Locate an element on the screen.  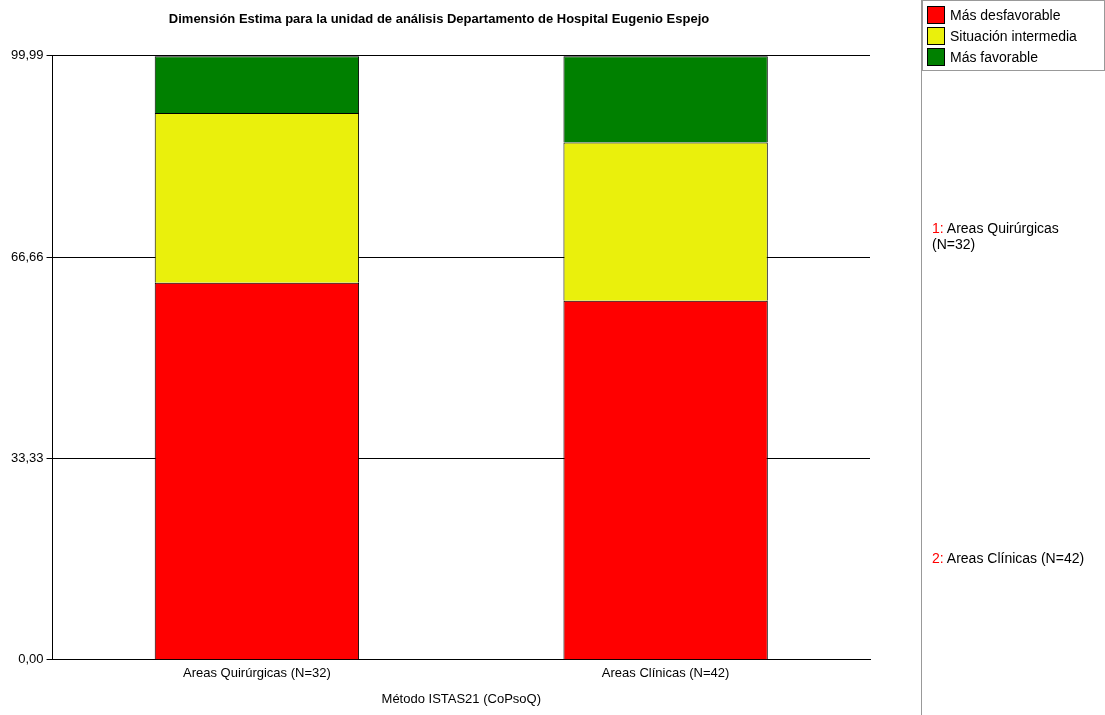
y-tick-label: 0,00 is located at coordinates (31, 659).